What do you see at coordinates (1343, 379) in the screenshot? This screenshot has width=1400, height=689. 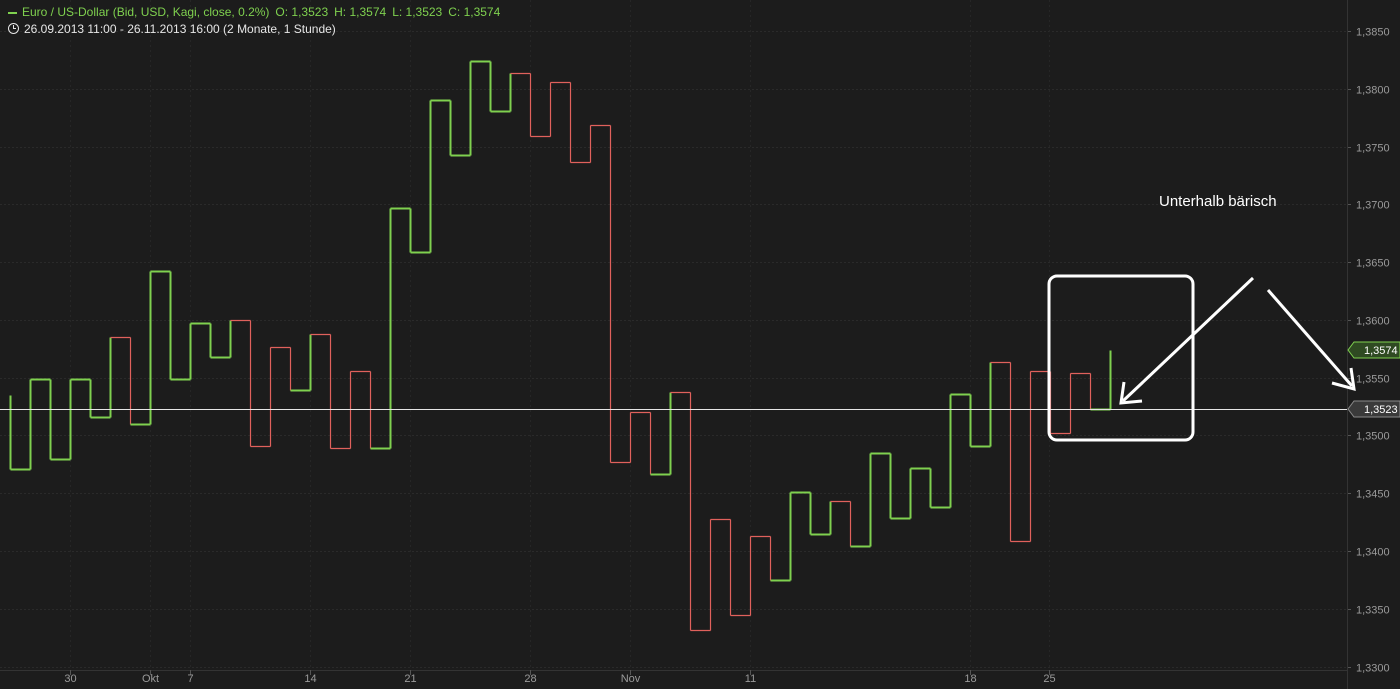 I see `arrow-right-head` at bounding box center [1343, 379].